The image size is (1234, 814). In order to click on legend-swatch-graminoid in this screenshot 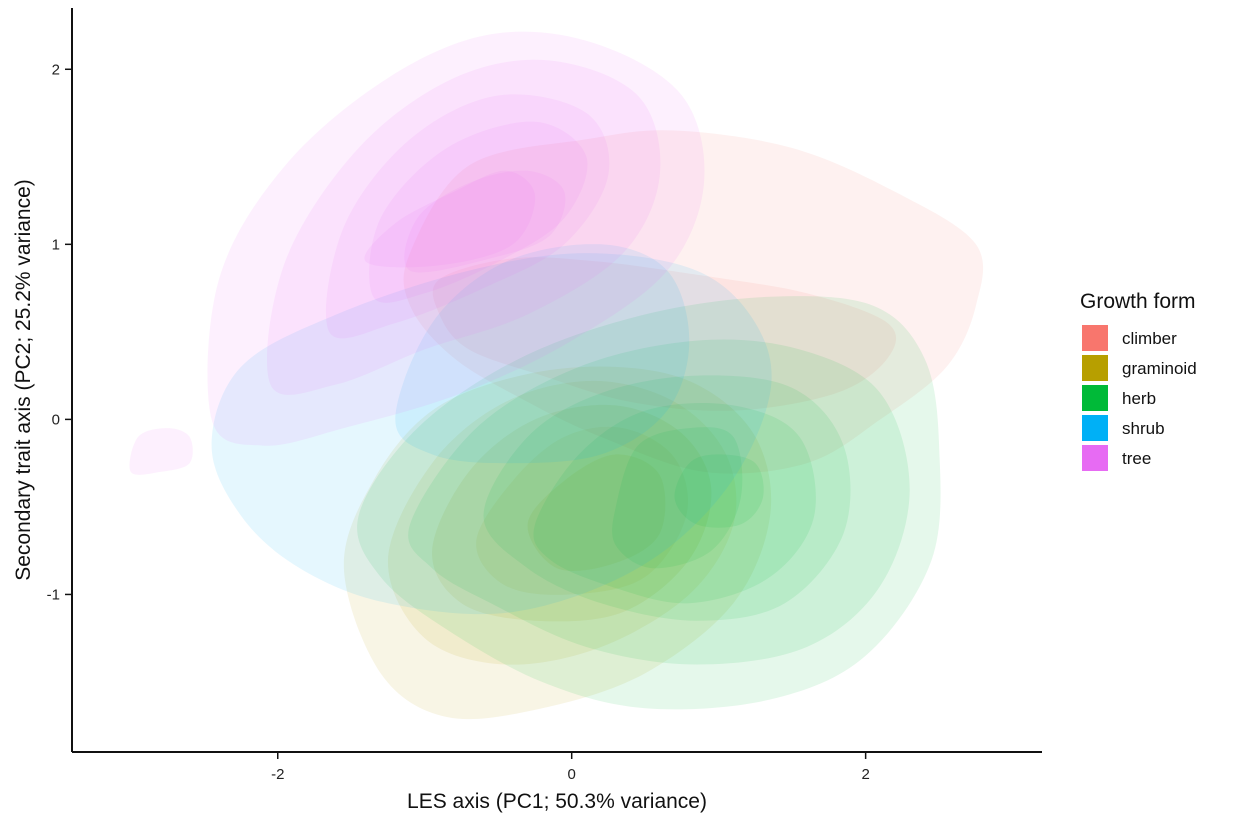, I will do `click(1095, 368)`.